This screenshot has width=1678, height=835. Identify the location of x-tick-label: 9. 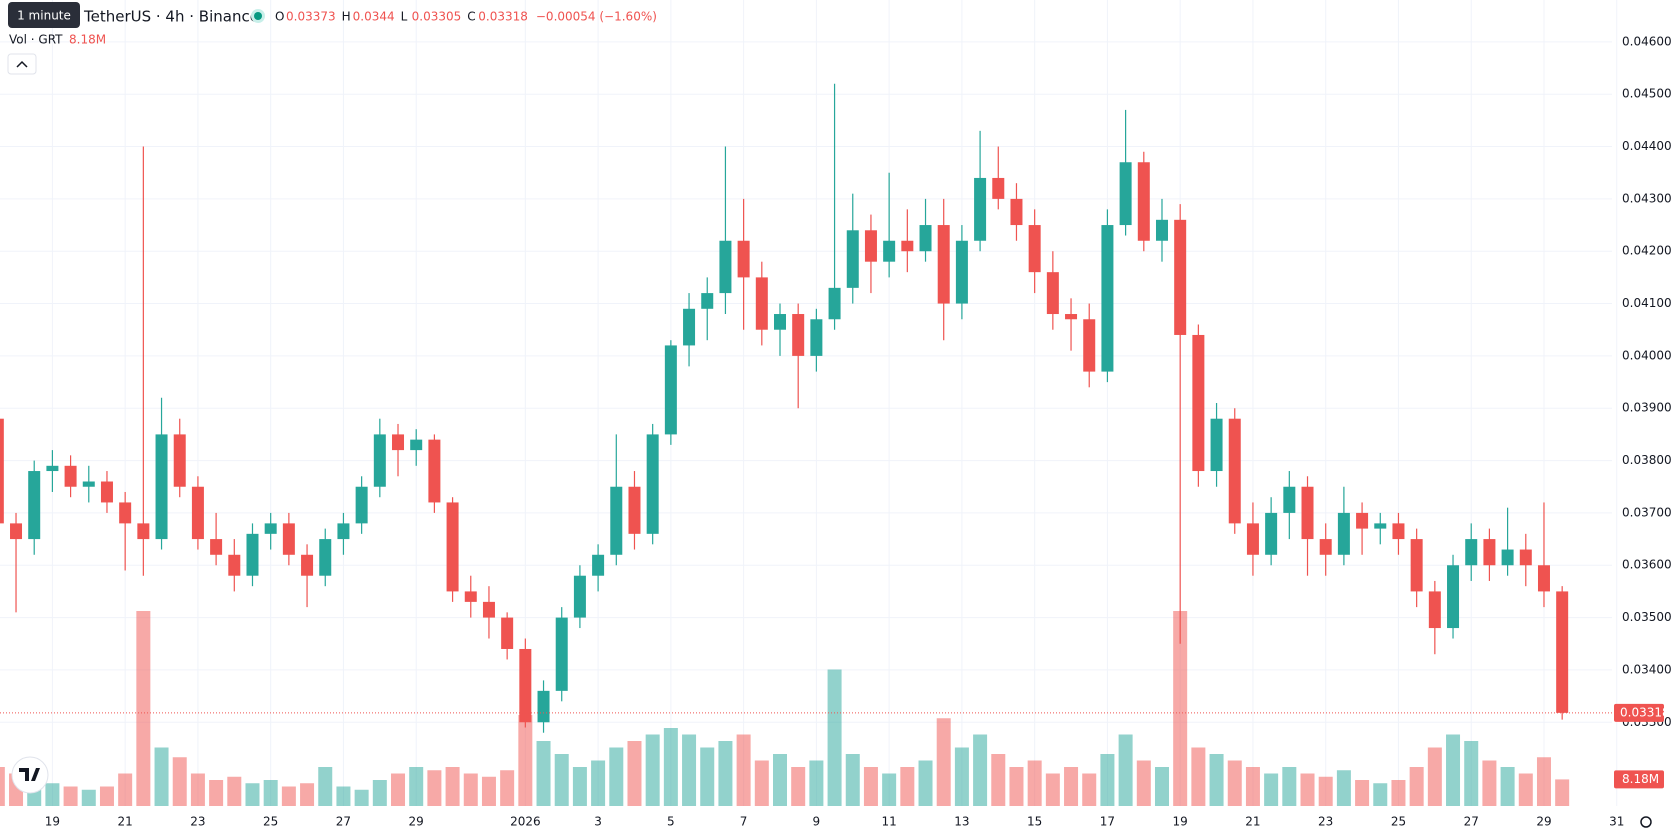
(817, 822).